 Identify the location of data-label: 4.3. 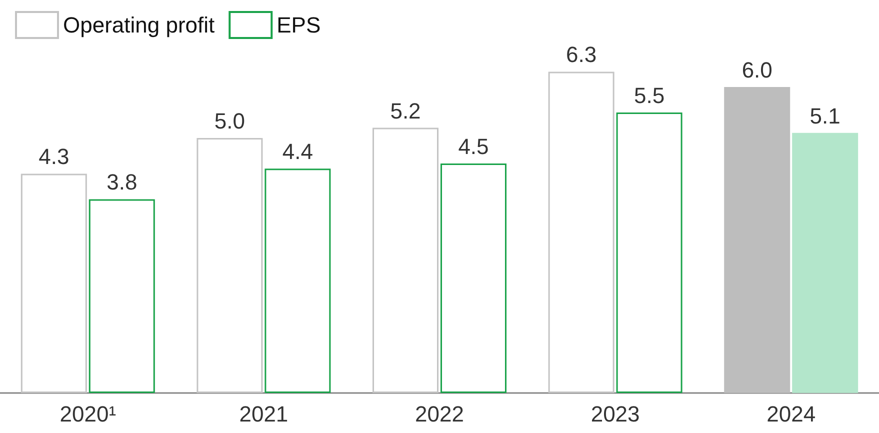
(54, 157).